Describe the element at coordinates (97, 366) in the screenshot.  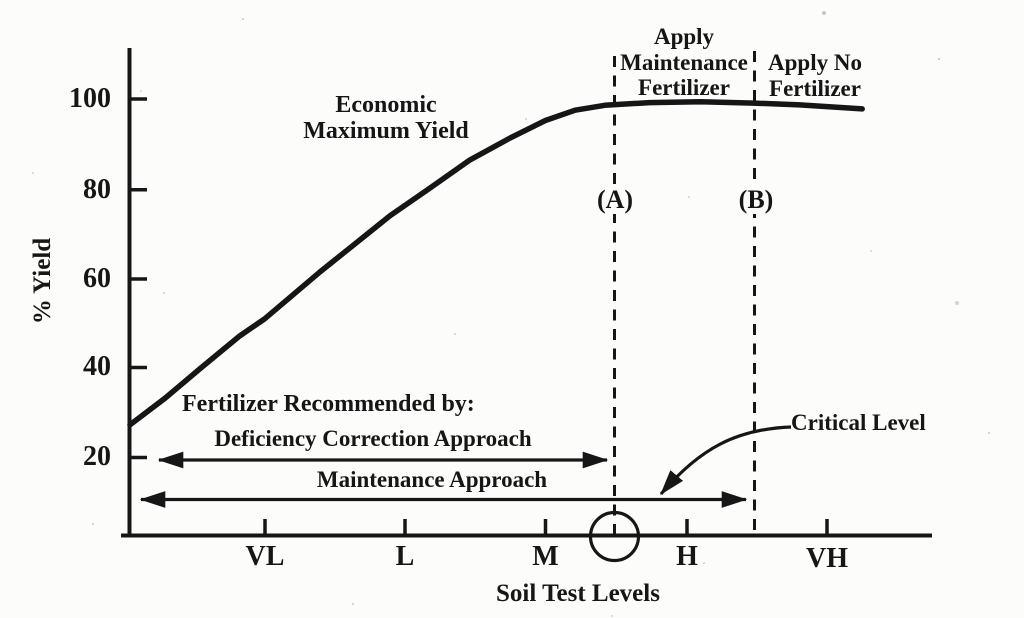
I see `y-tick-label-40: 40` at that location.